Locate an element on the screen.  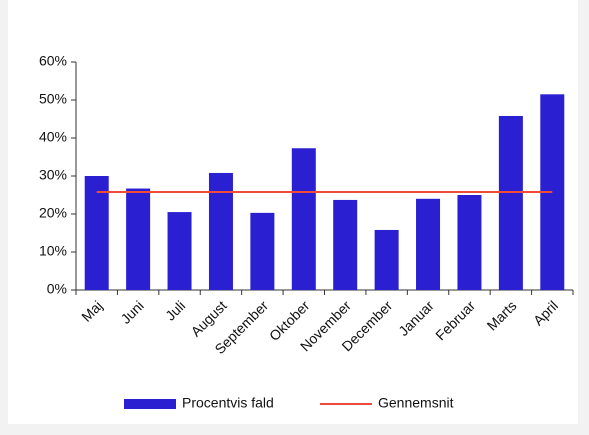
legend-swatch is located at coordinates (150, 404).